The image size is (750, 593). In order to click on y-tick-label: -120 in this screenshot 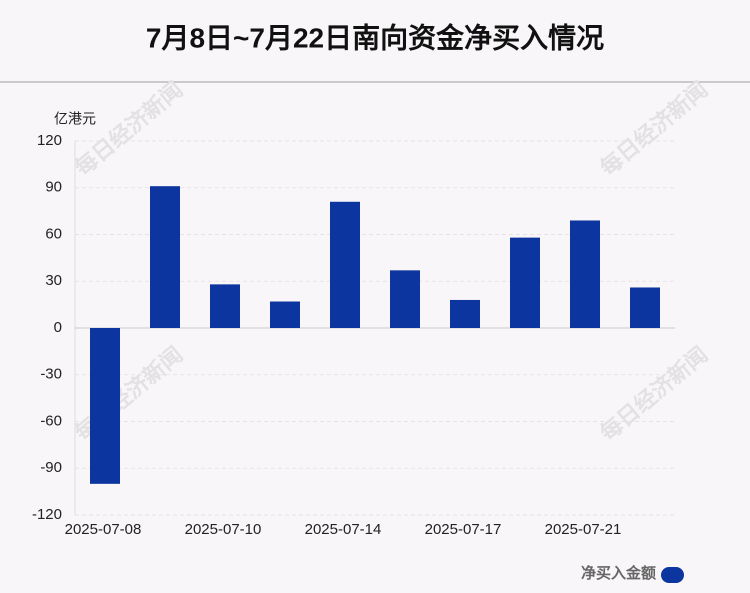, I will do `click(47, 514)`.